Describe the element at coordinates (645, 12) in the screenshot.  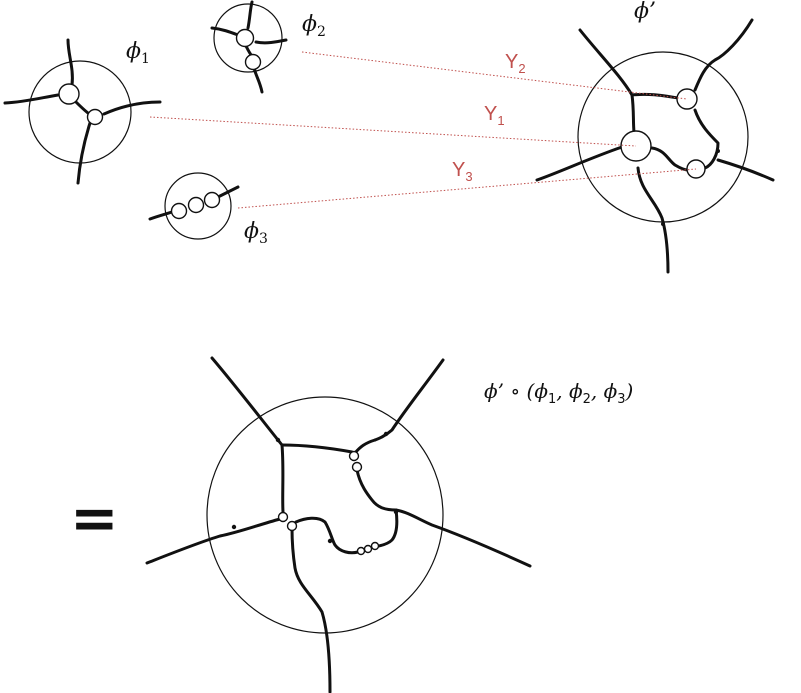
I see `phi-prime-label: ϕ’` at that location.